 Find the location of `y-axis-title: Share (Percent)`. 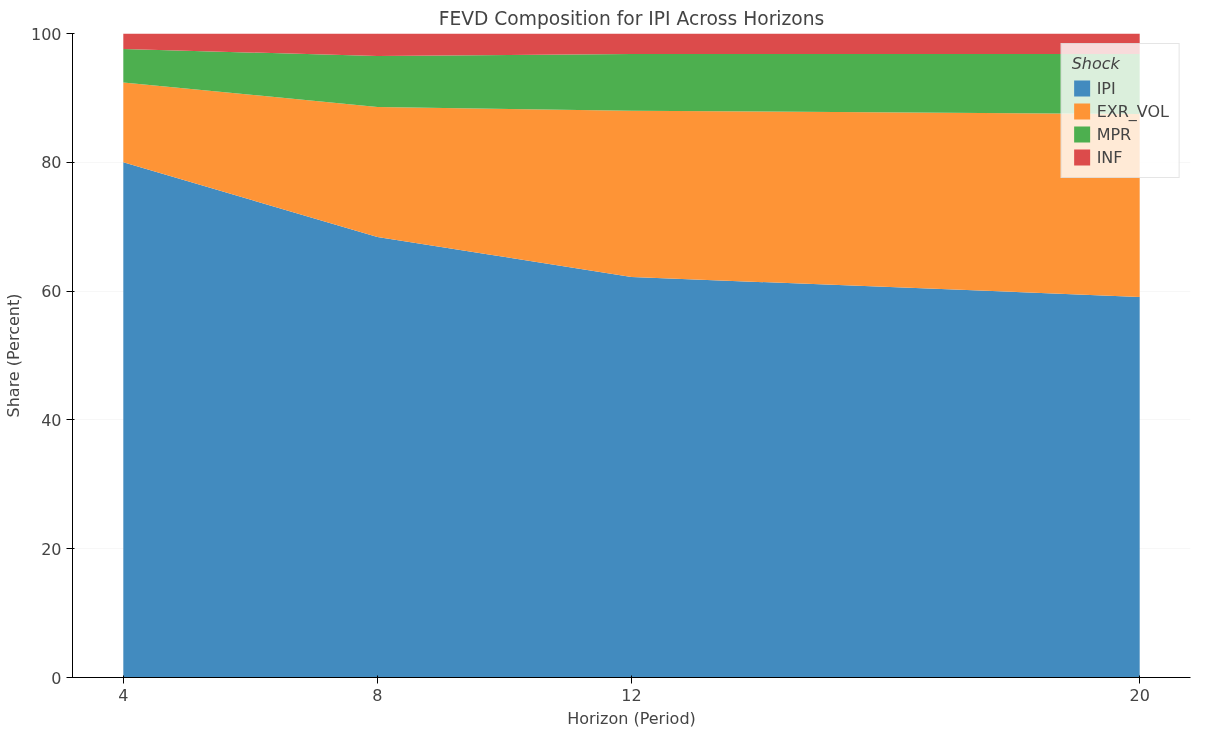

y-axis-title: Share (Percent) is located at coordinates (13, 355).